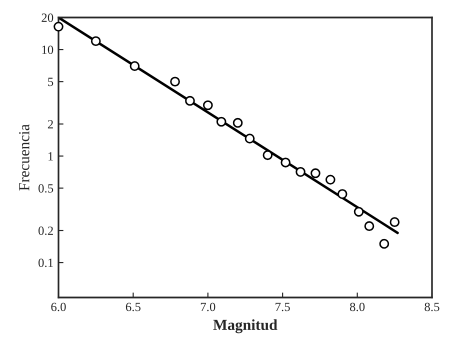 This screenshot has height=350, width=450. What do you see at coordinates (432, 307) in the screenshot?
I see `x-tick-label: 8.5` at bounding box center [432, 307].